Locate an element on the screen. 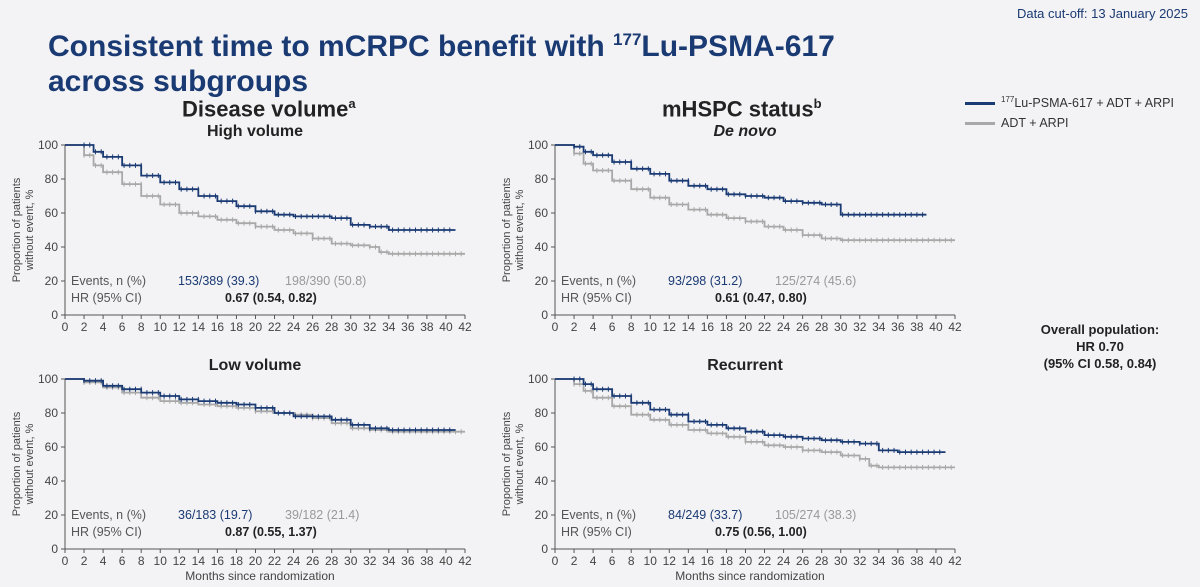  section-title-mhspc-status: mHSPC statusb is located at coordinates (742, 109).